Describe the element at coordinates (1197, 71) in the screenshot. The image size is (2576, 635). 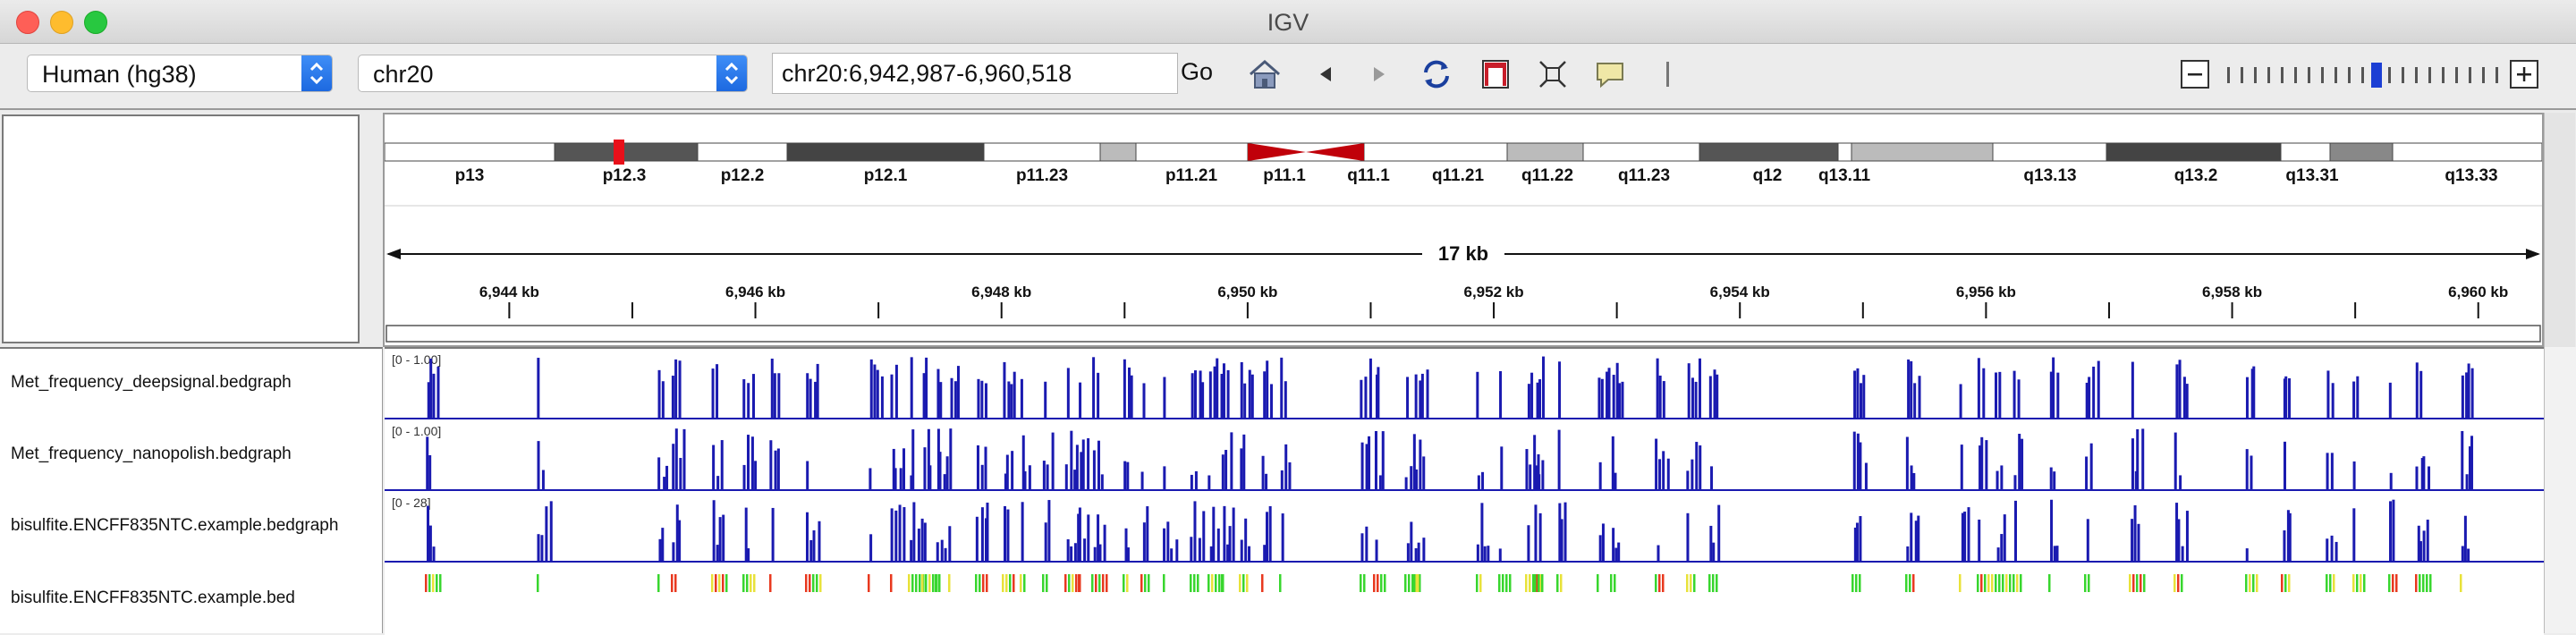
I see `go-button: Go` at that location.